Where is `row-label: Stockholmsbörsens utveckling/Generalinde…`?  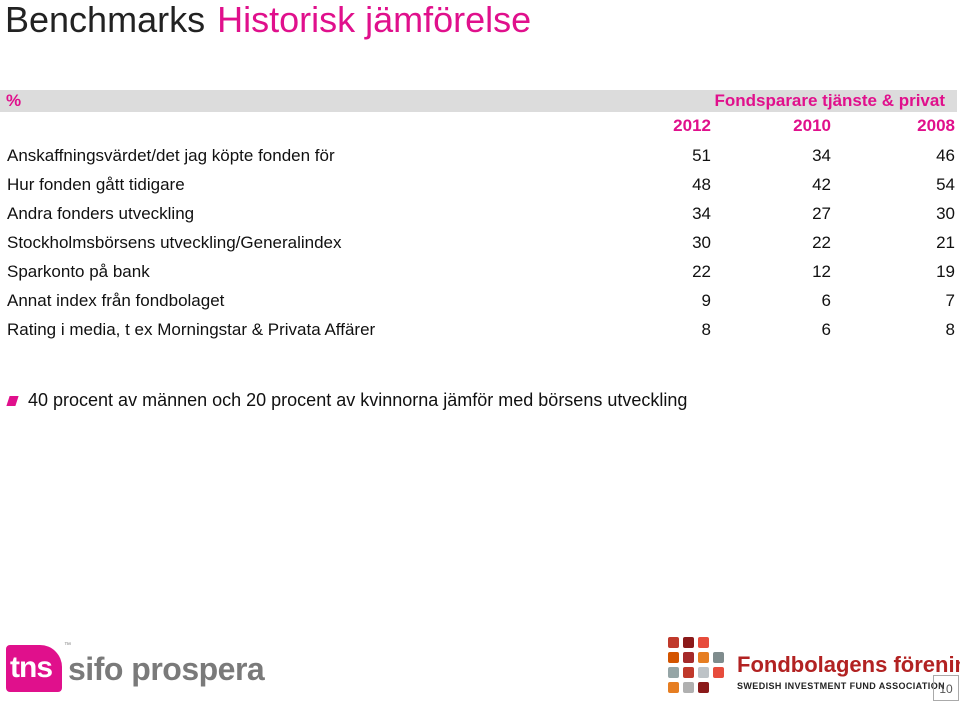 row-label: Stockholmsbörsens utveckling/Generalinde… is located at coordinates (174, 242).